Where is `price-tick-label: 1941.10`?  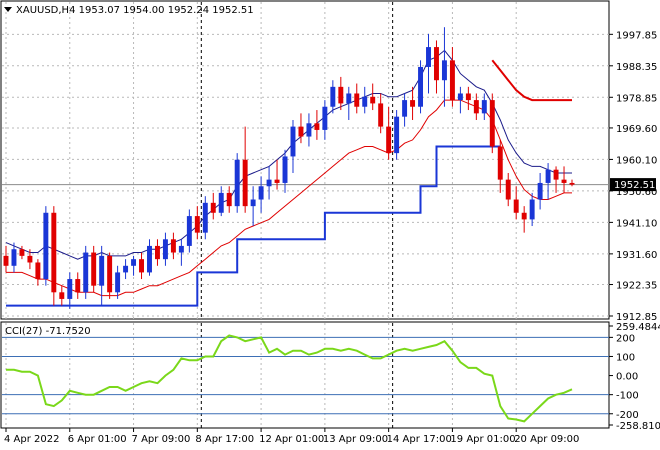
price-tick-label: 1941.10 is located at coordinates (636, 223).